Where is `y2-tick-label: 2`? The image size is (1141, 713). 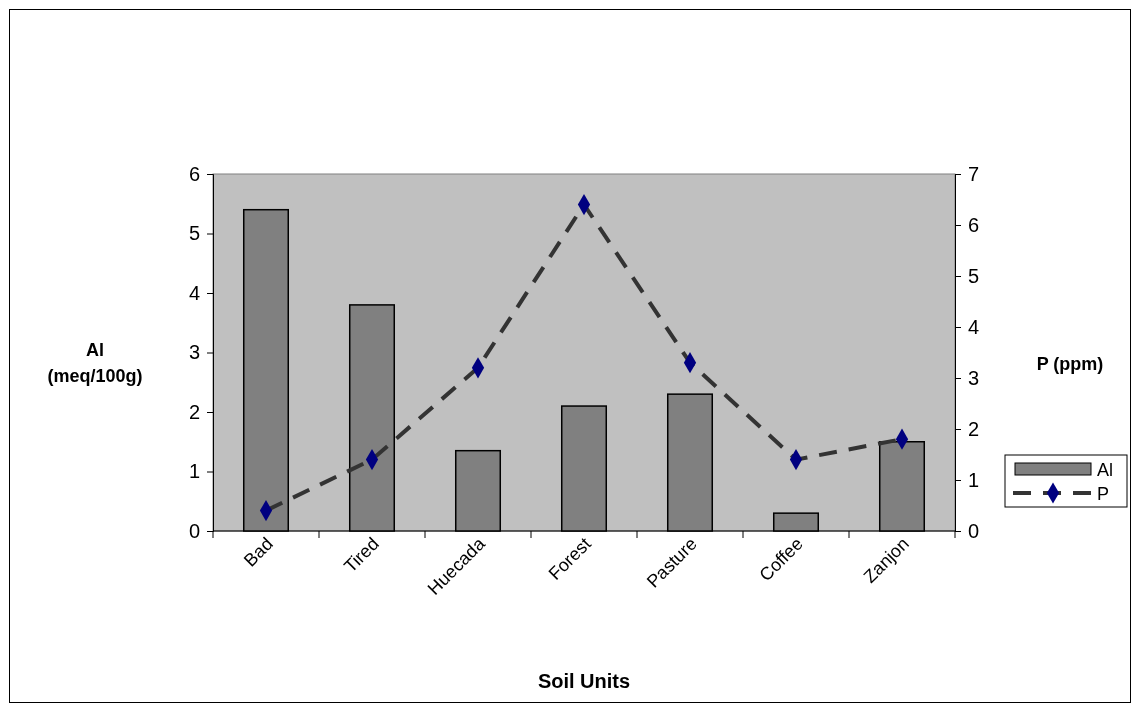
y2-tick-label: 2 is located at coordinates (974, 428).